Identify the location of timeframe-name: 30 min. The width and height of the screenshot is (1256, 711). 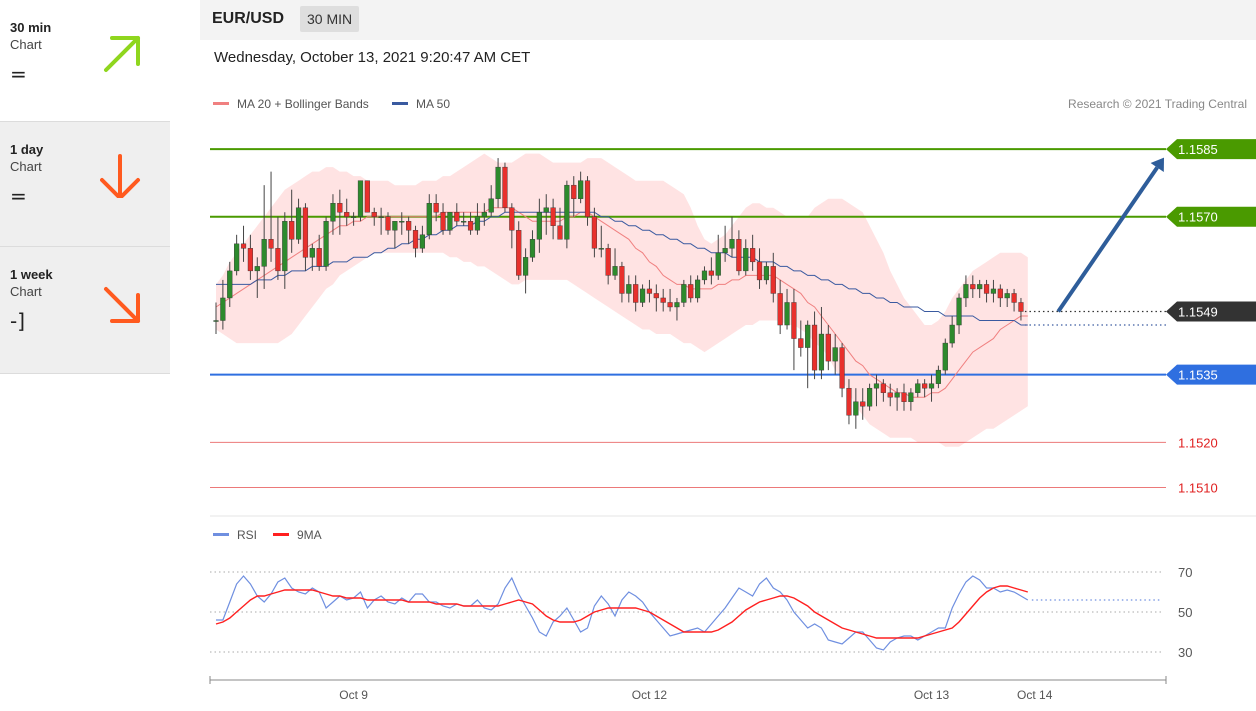
(31, 27).